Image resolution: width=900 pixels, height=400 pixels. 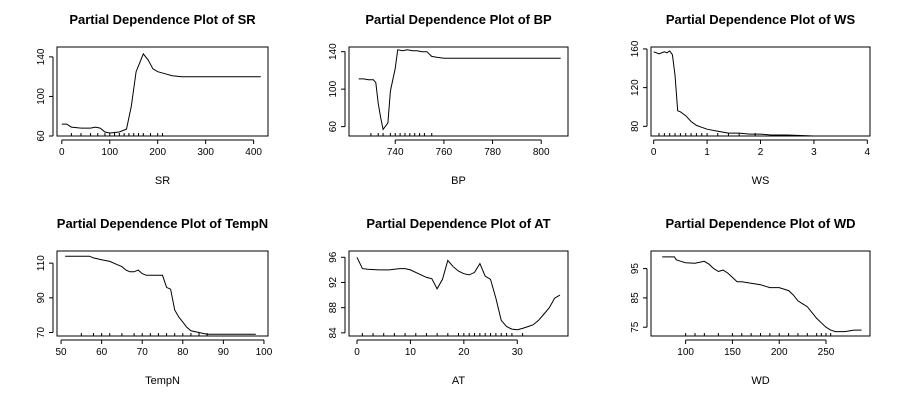 What do you see at coordinates (143, 352) in the screenshot?
I see `x-tick-label: 70` at bounding box center [143, 352].